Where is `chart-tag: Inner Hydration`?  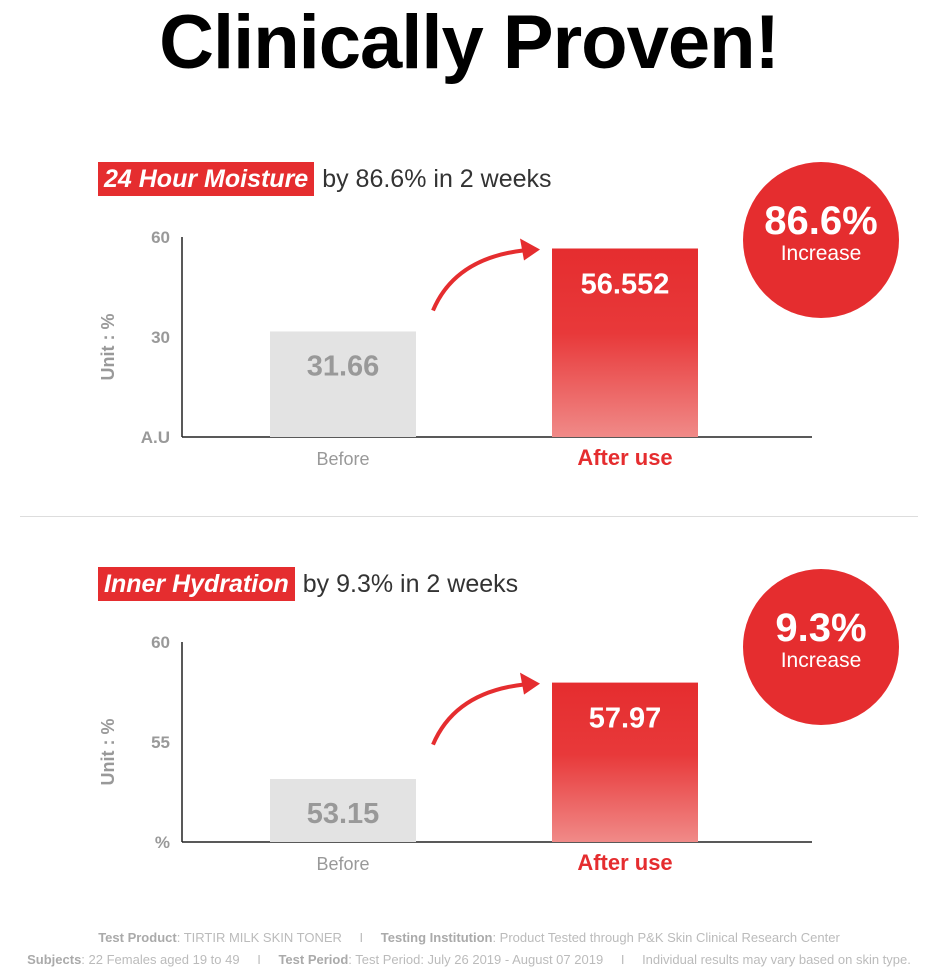
chart-tag: Inner Hydration is located at coordinates (196, 584).